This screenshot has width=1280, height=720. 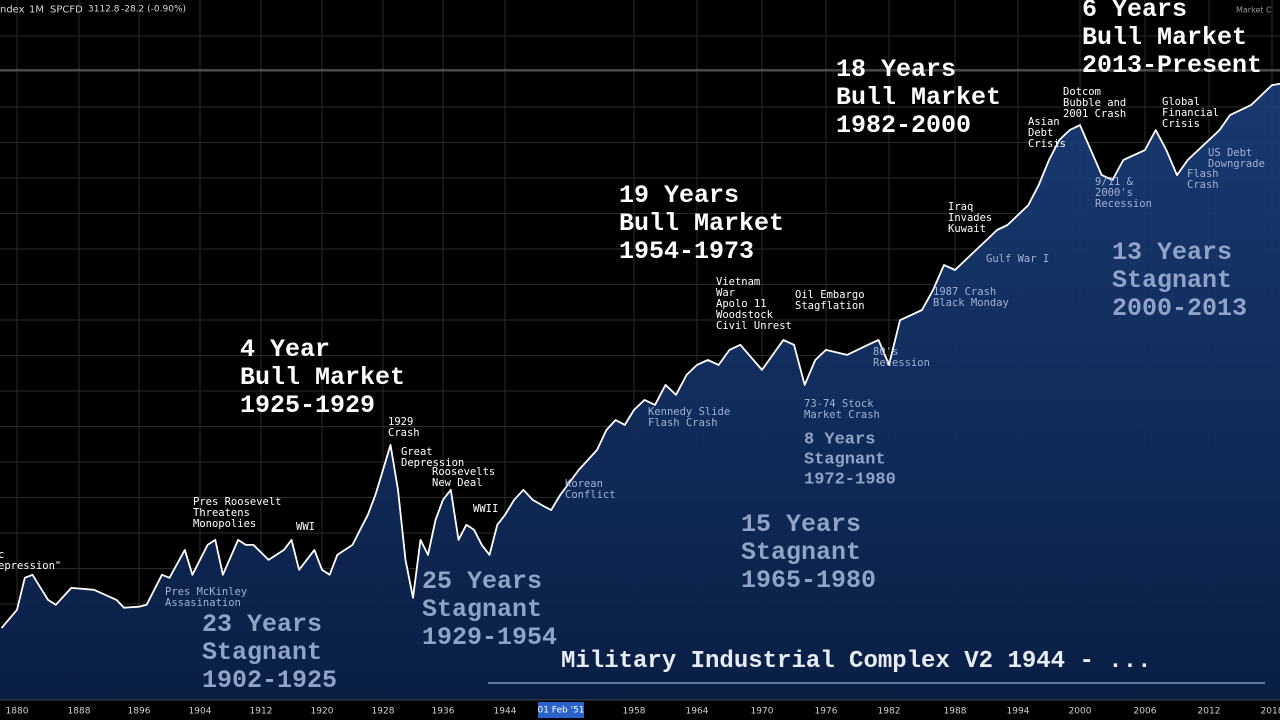 I want to click on event-label-line: Crash, so click(x=404, y=433).